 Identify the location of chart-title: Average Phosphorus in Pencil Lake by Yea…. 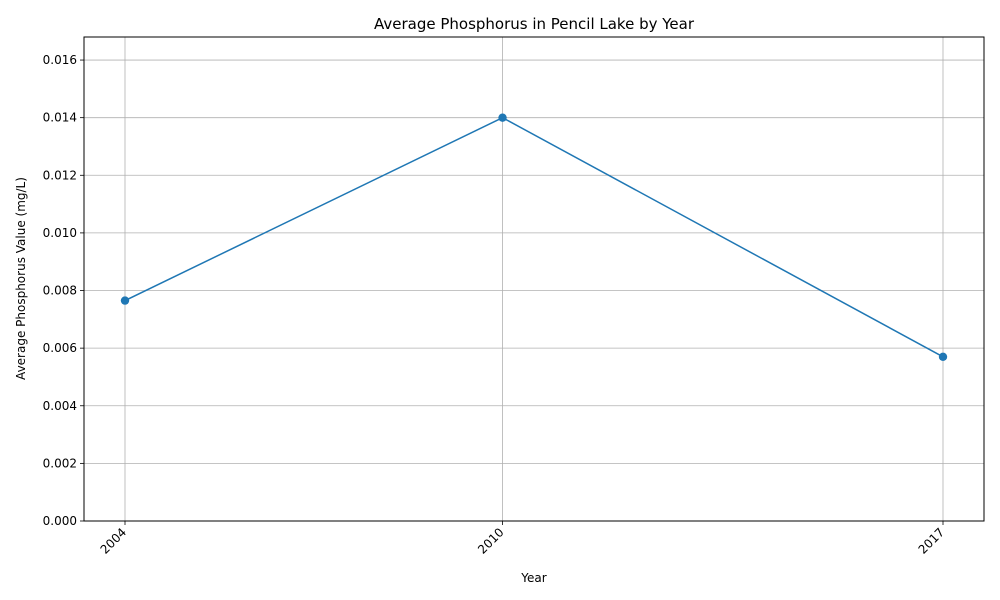
(534, 24).